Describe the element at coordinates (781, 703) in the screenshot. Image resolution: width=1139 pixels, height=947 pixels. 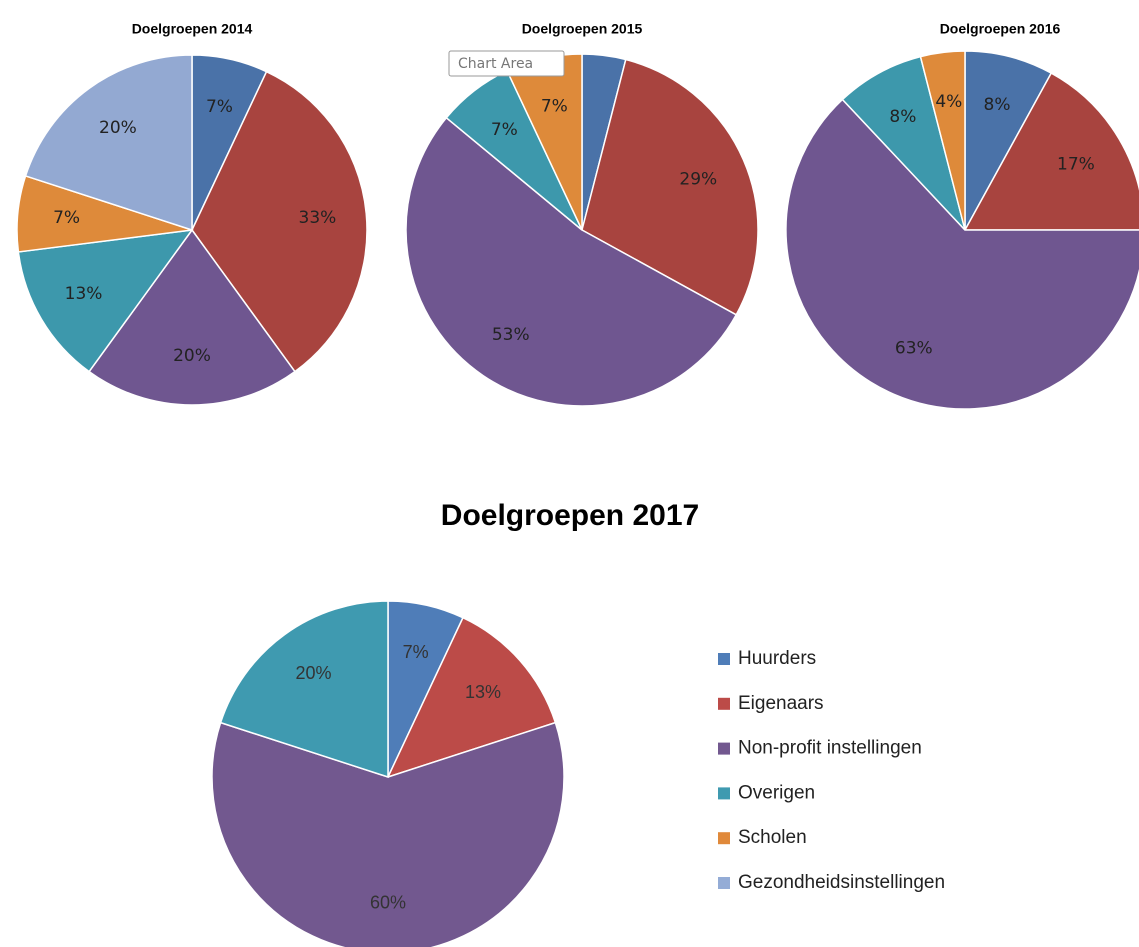
I see `legend-label: Eigenaars` at that location.